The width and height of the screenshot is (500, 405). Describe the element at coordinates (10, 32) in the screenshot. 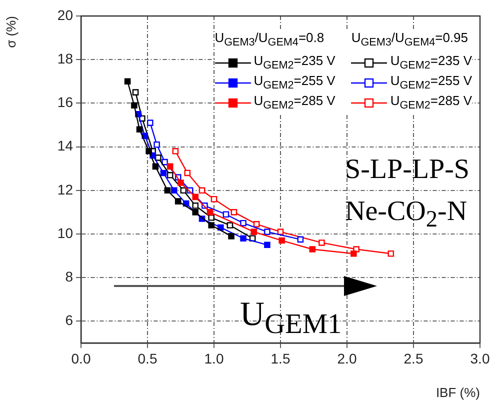

I see `y-axis-title: σ (%)` at that location.